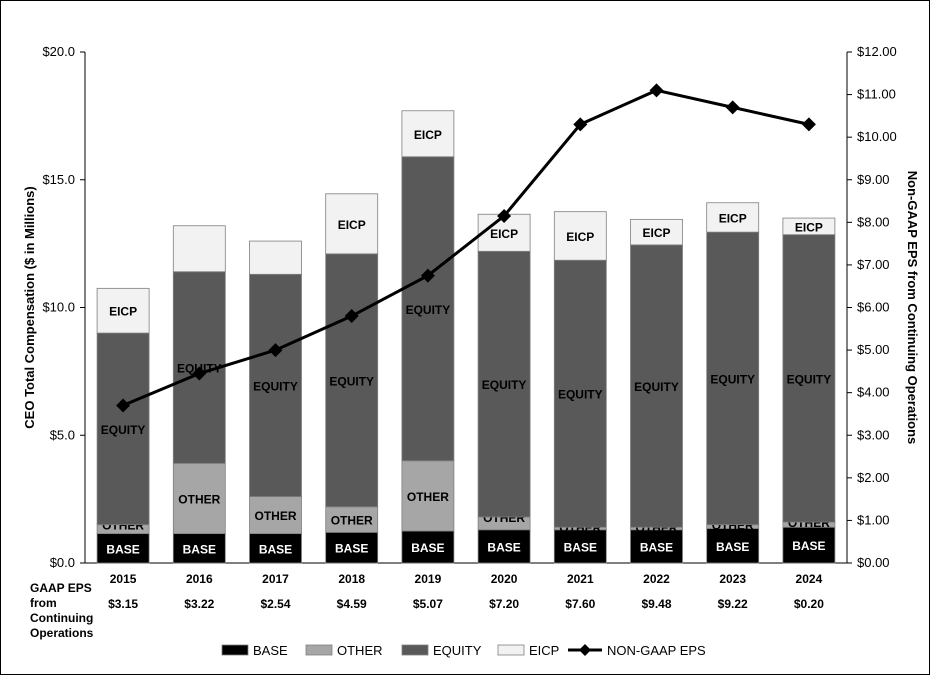 The width and height of the screenshot is (930, 675). Describe the element at coordinates (62, 562) in the screenshot. I see `left-tick-label: $0.0` at that location.